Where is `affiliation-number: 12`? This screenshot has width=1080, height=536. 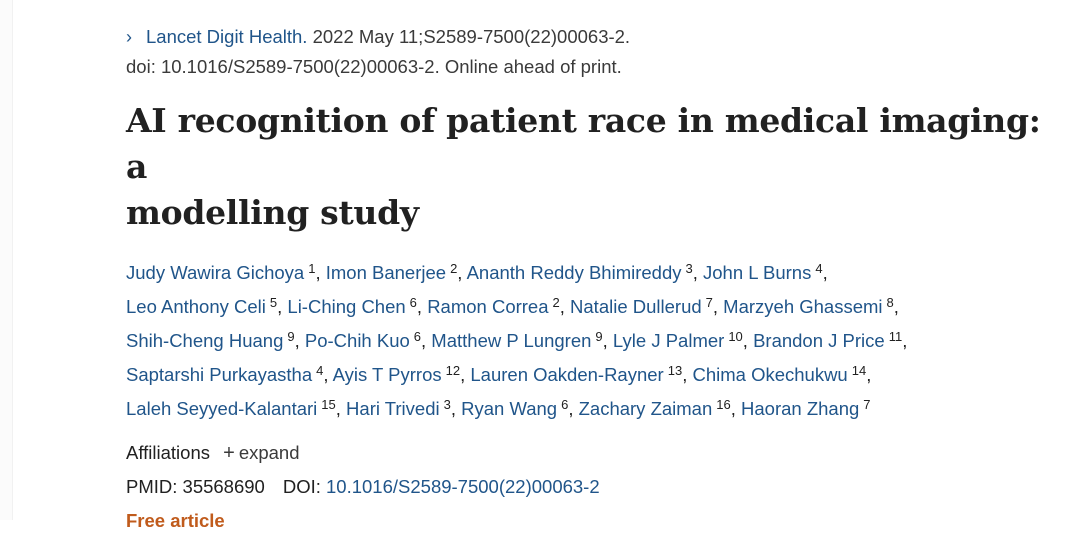
affiliation-number: 12 is located at coordinates (453, 370).